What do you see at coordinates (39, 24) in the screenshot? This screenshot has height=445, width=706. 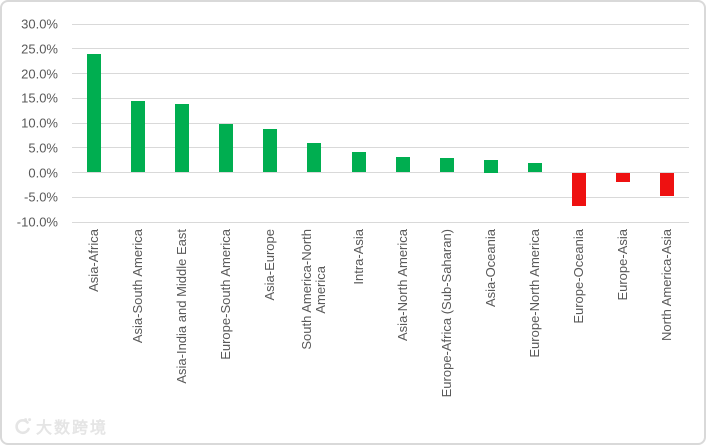 I see `y-tick-label: 30.0%` at bounding box center [39, 24].